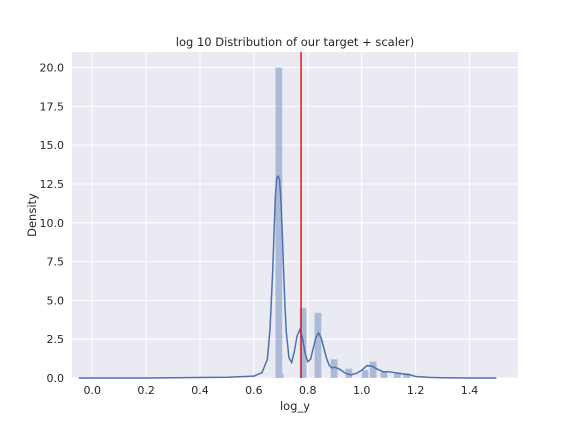  Describe the element at coordinates (146, 390) in the screenshot. I see `x-tick-label: 0.2` at that location.